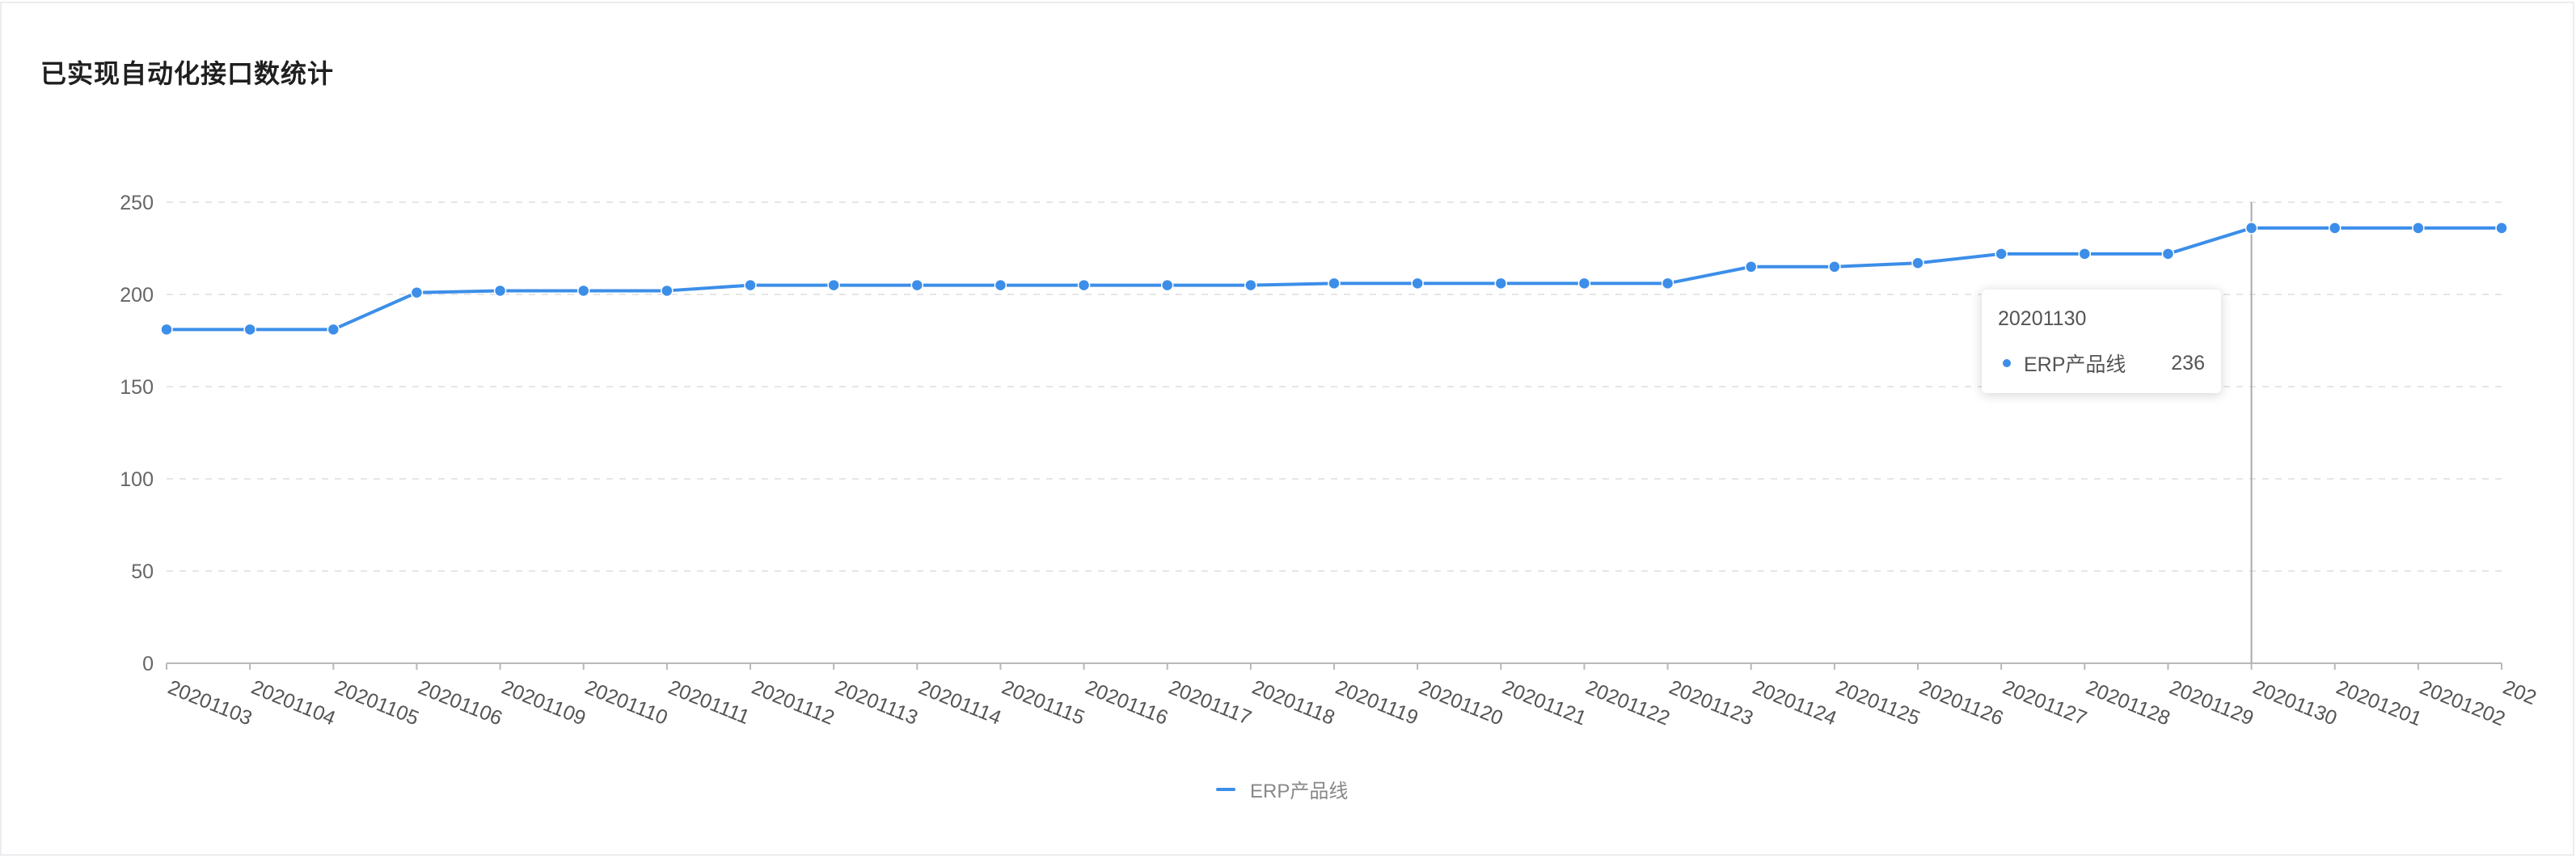 Image resolution: width=2576 pixels, height=859 pixels. I want to click on y-tick-label: 0, so click(148, 664).